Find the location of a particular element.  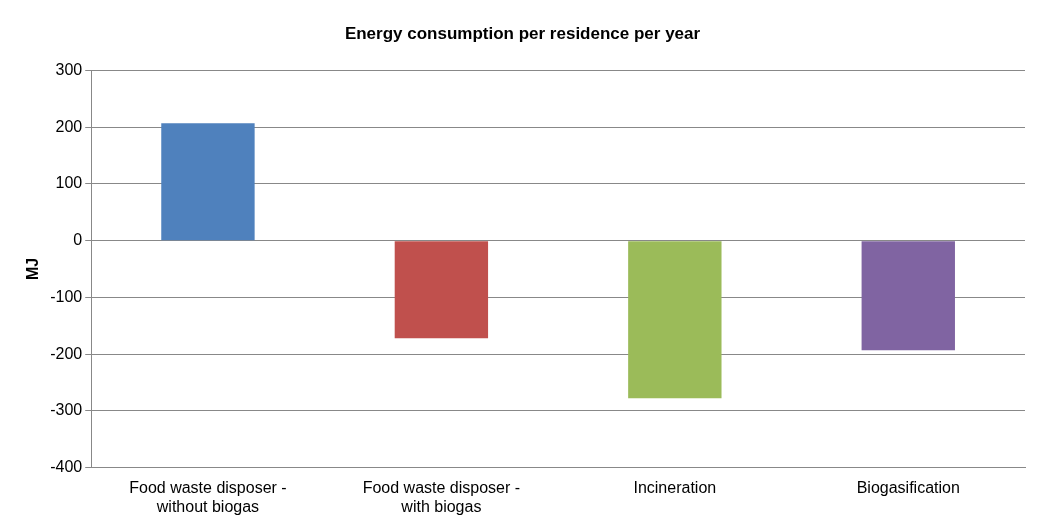

y-tick-label: 100 is located at coordinates (69, 183).